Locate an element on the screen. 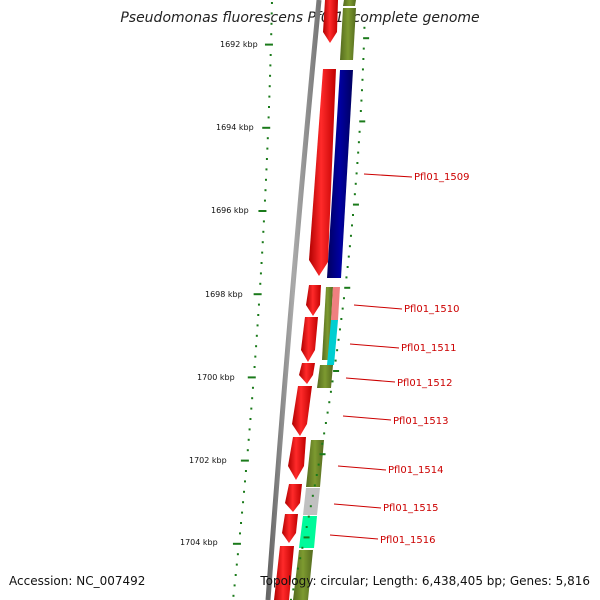 The height and width of the screenshot is (600, 600). gene-label-1516: Pfl01_1516 is located at coordinates (408, 540).